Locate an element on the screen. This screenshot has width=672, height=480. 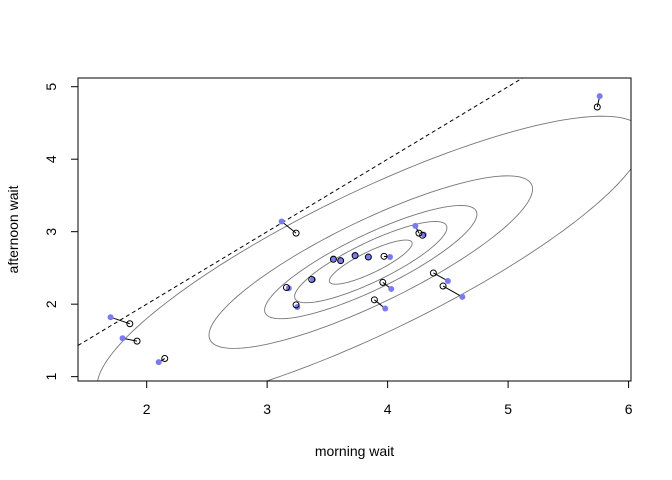
x-tick-label: 4 is located at coordinates (388, 409).